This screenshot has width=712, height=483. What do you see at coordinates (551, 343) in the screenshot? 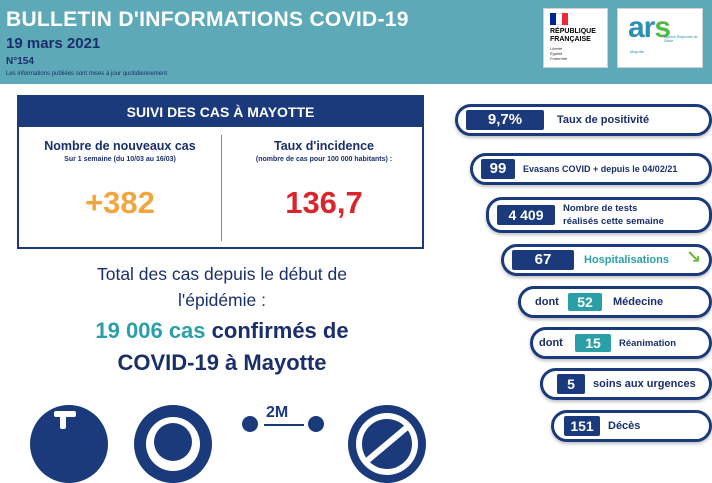
I see `reanimation-prefix: dont` at bounding box center [551, 343].